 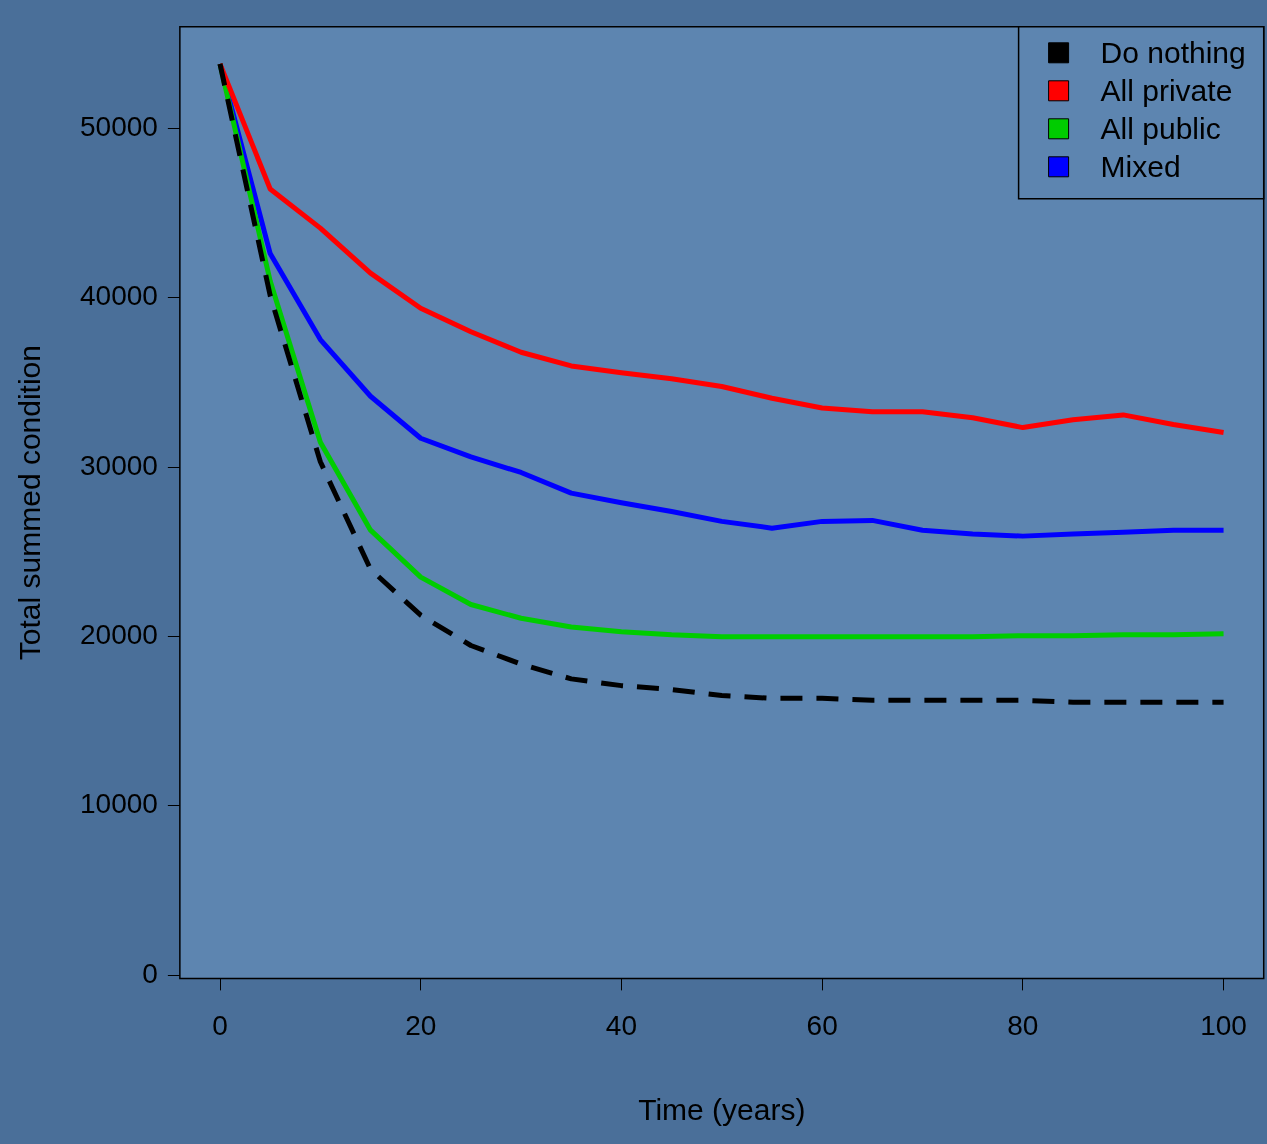 I want to click on x-axis-title: Time (years), so click(x=722, y=1110).